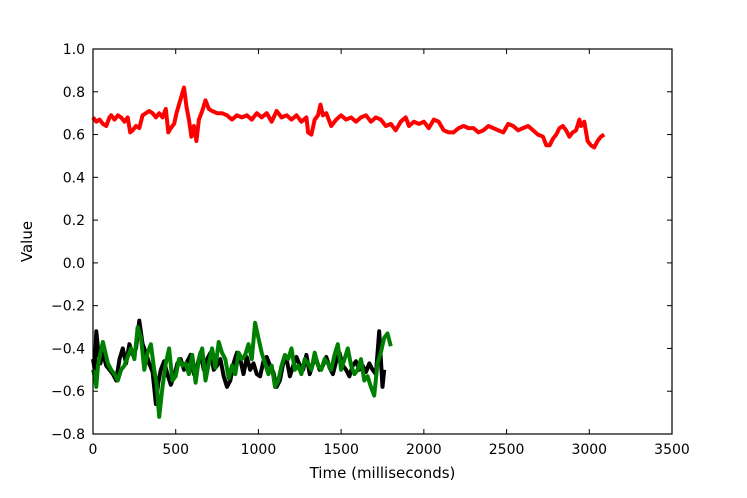 The width and height of the screenshot is (747, 498). I want to click on y-tick-label: 0.2, so click(74, 221).